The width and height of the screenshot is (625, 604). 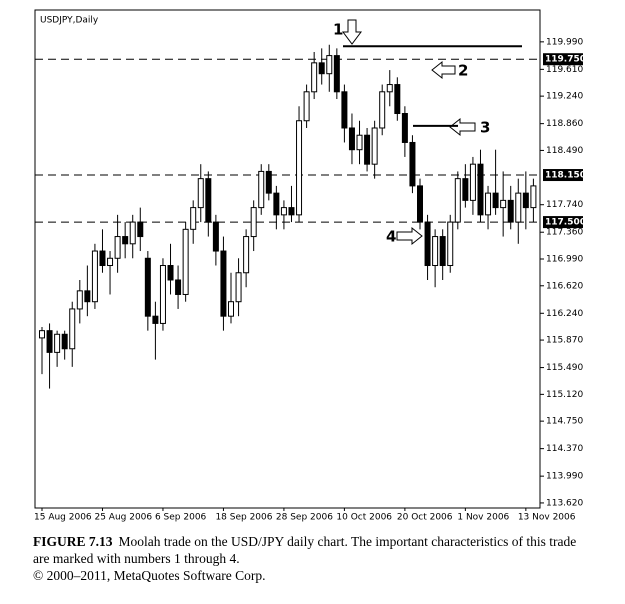 What do you see at coordinates (243, 518) in the screenshot?
I see `x-tick-label: 18 Sep 2006` at bounding box center [243, 518].